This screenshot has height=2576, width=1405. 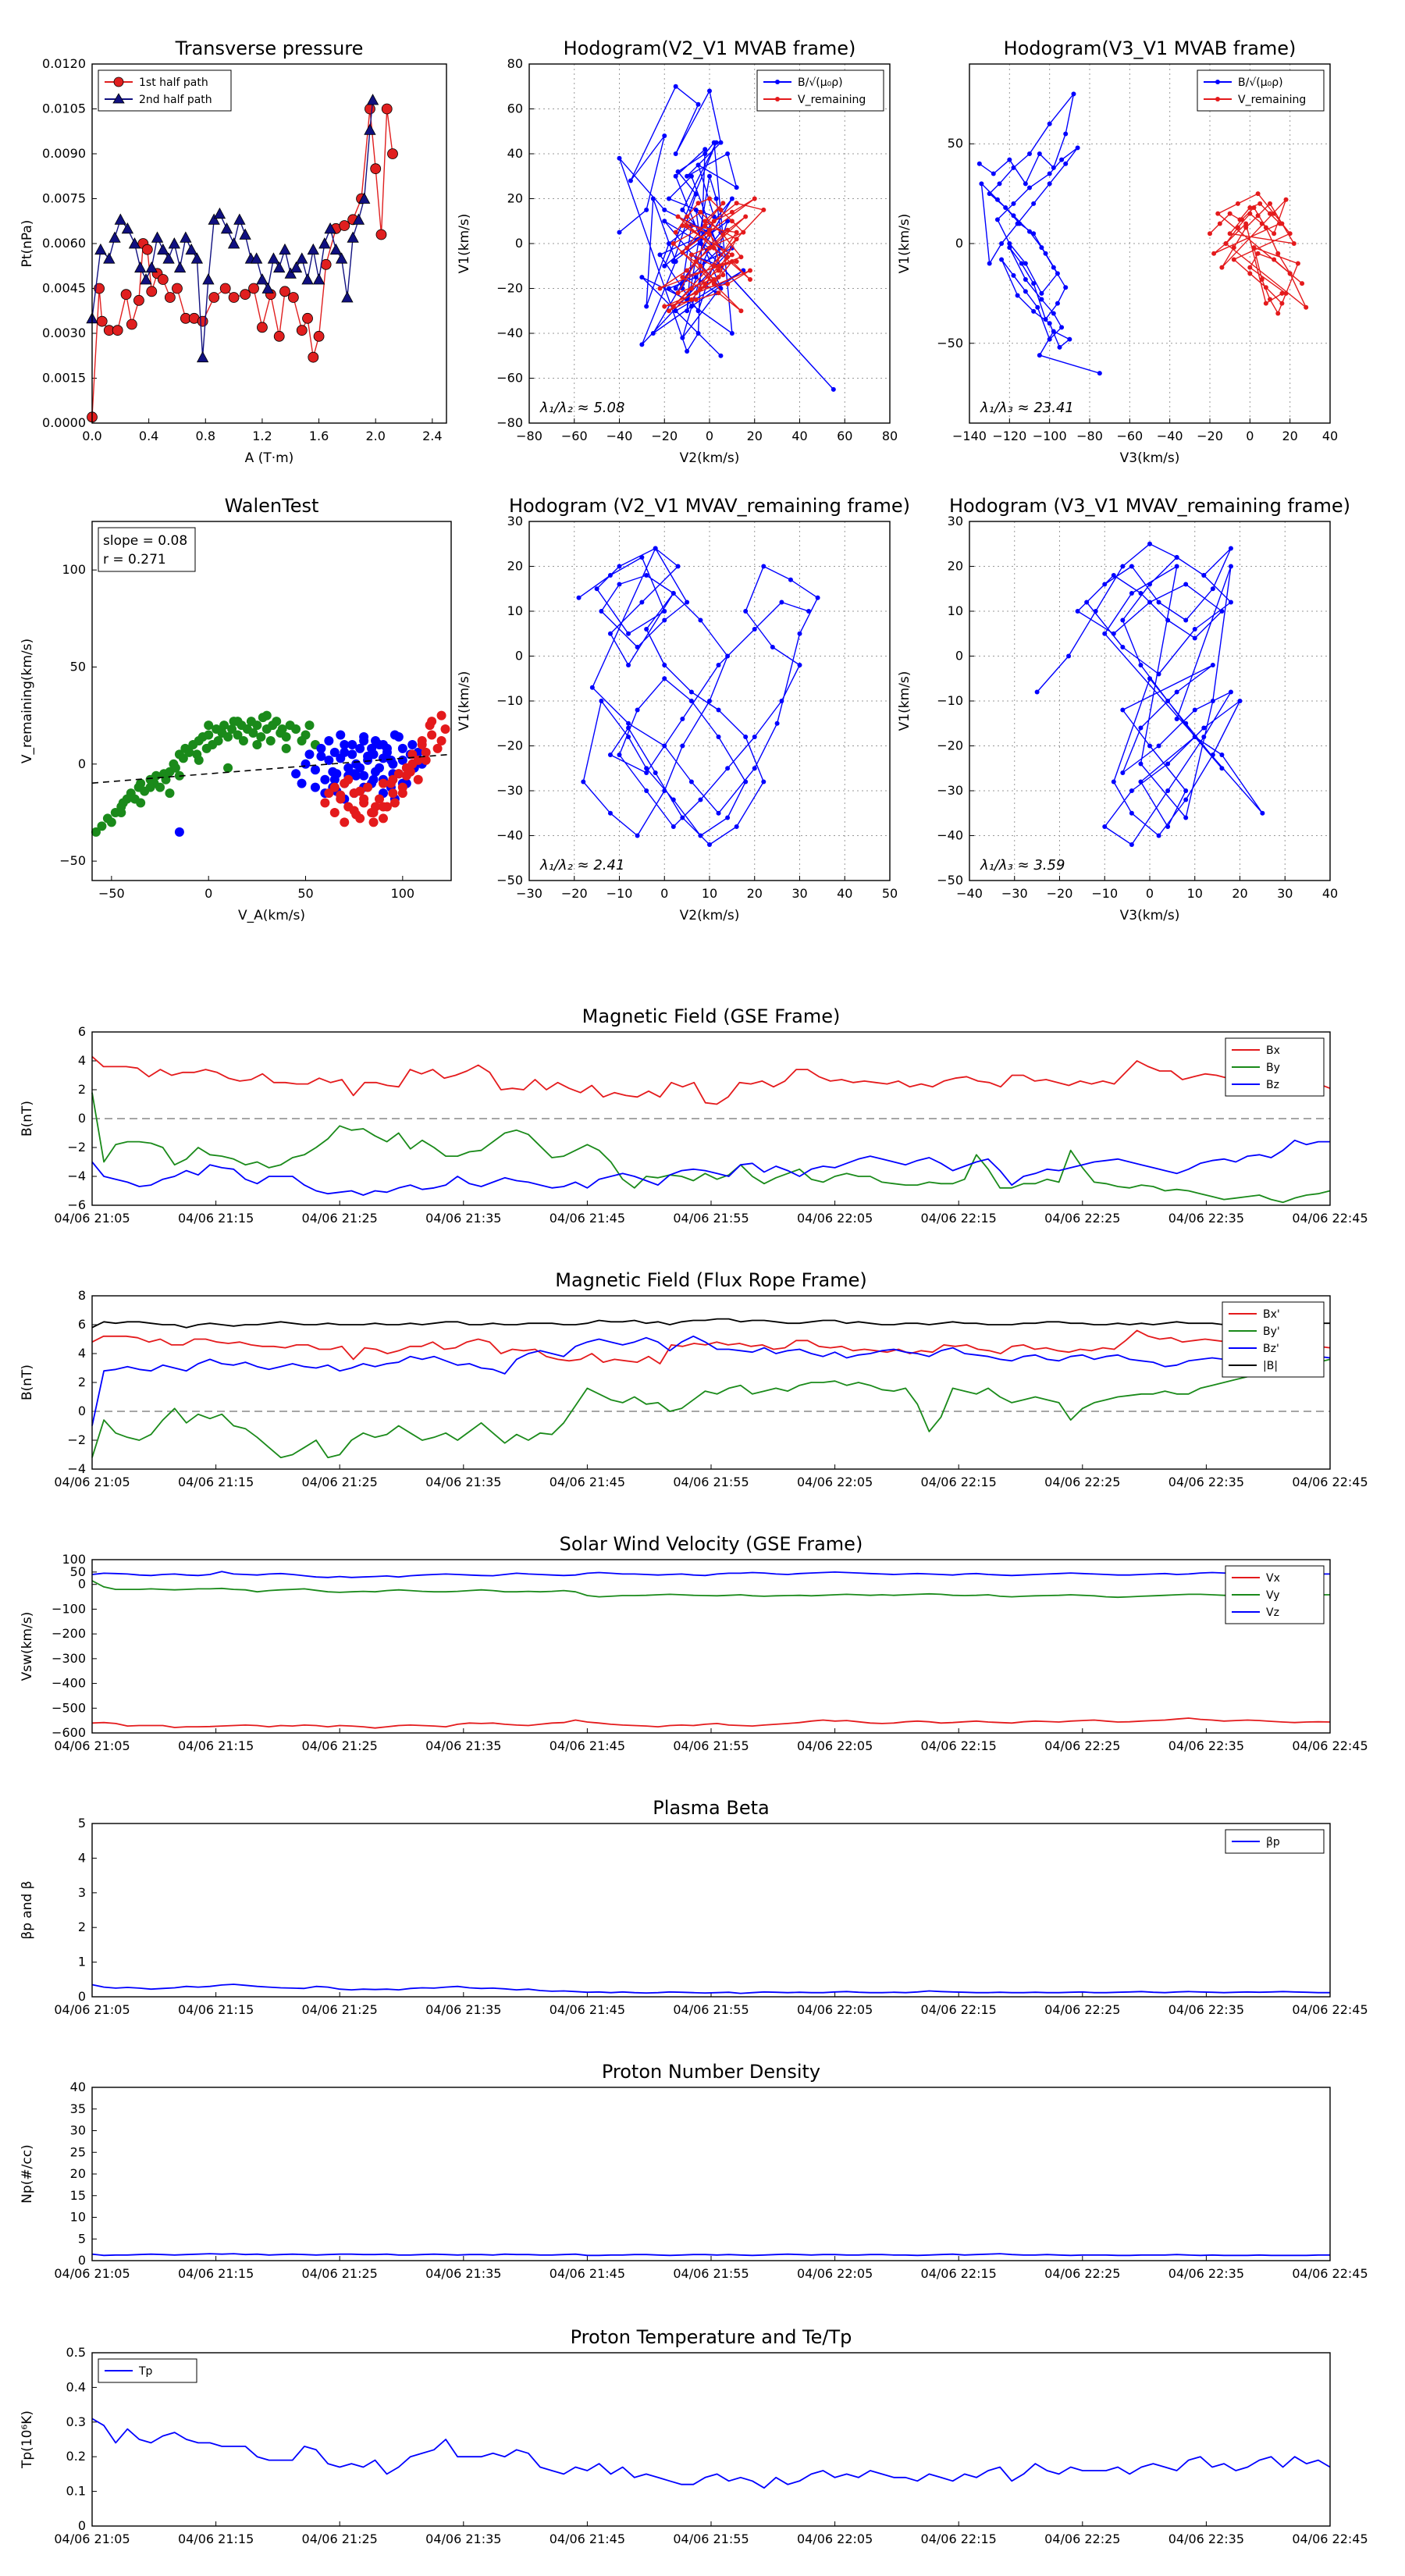 I want to click on proton_temperature-xtick-label: 04/06 21:15, so click(x=216, y=2539).